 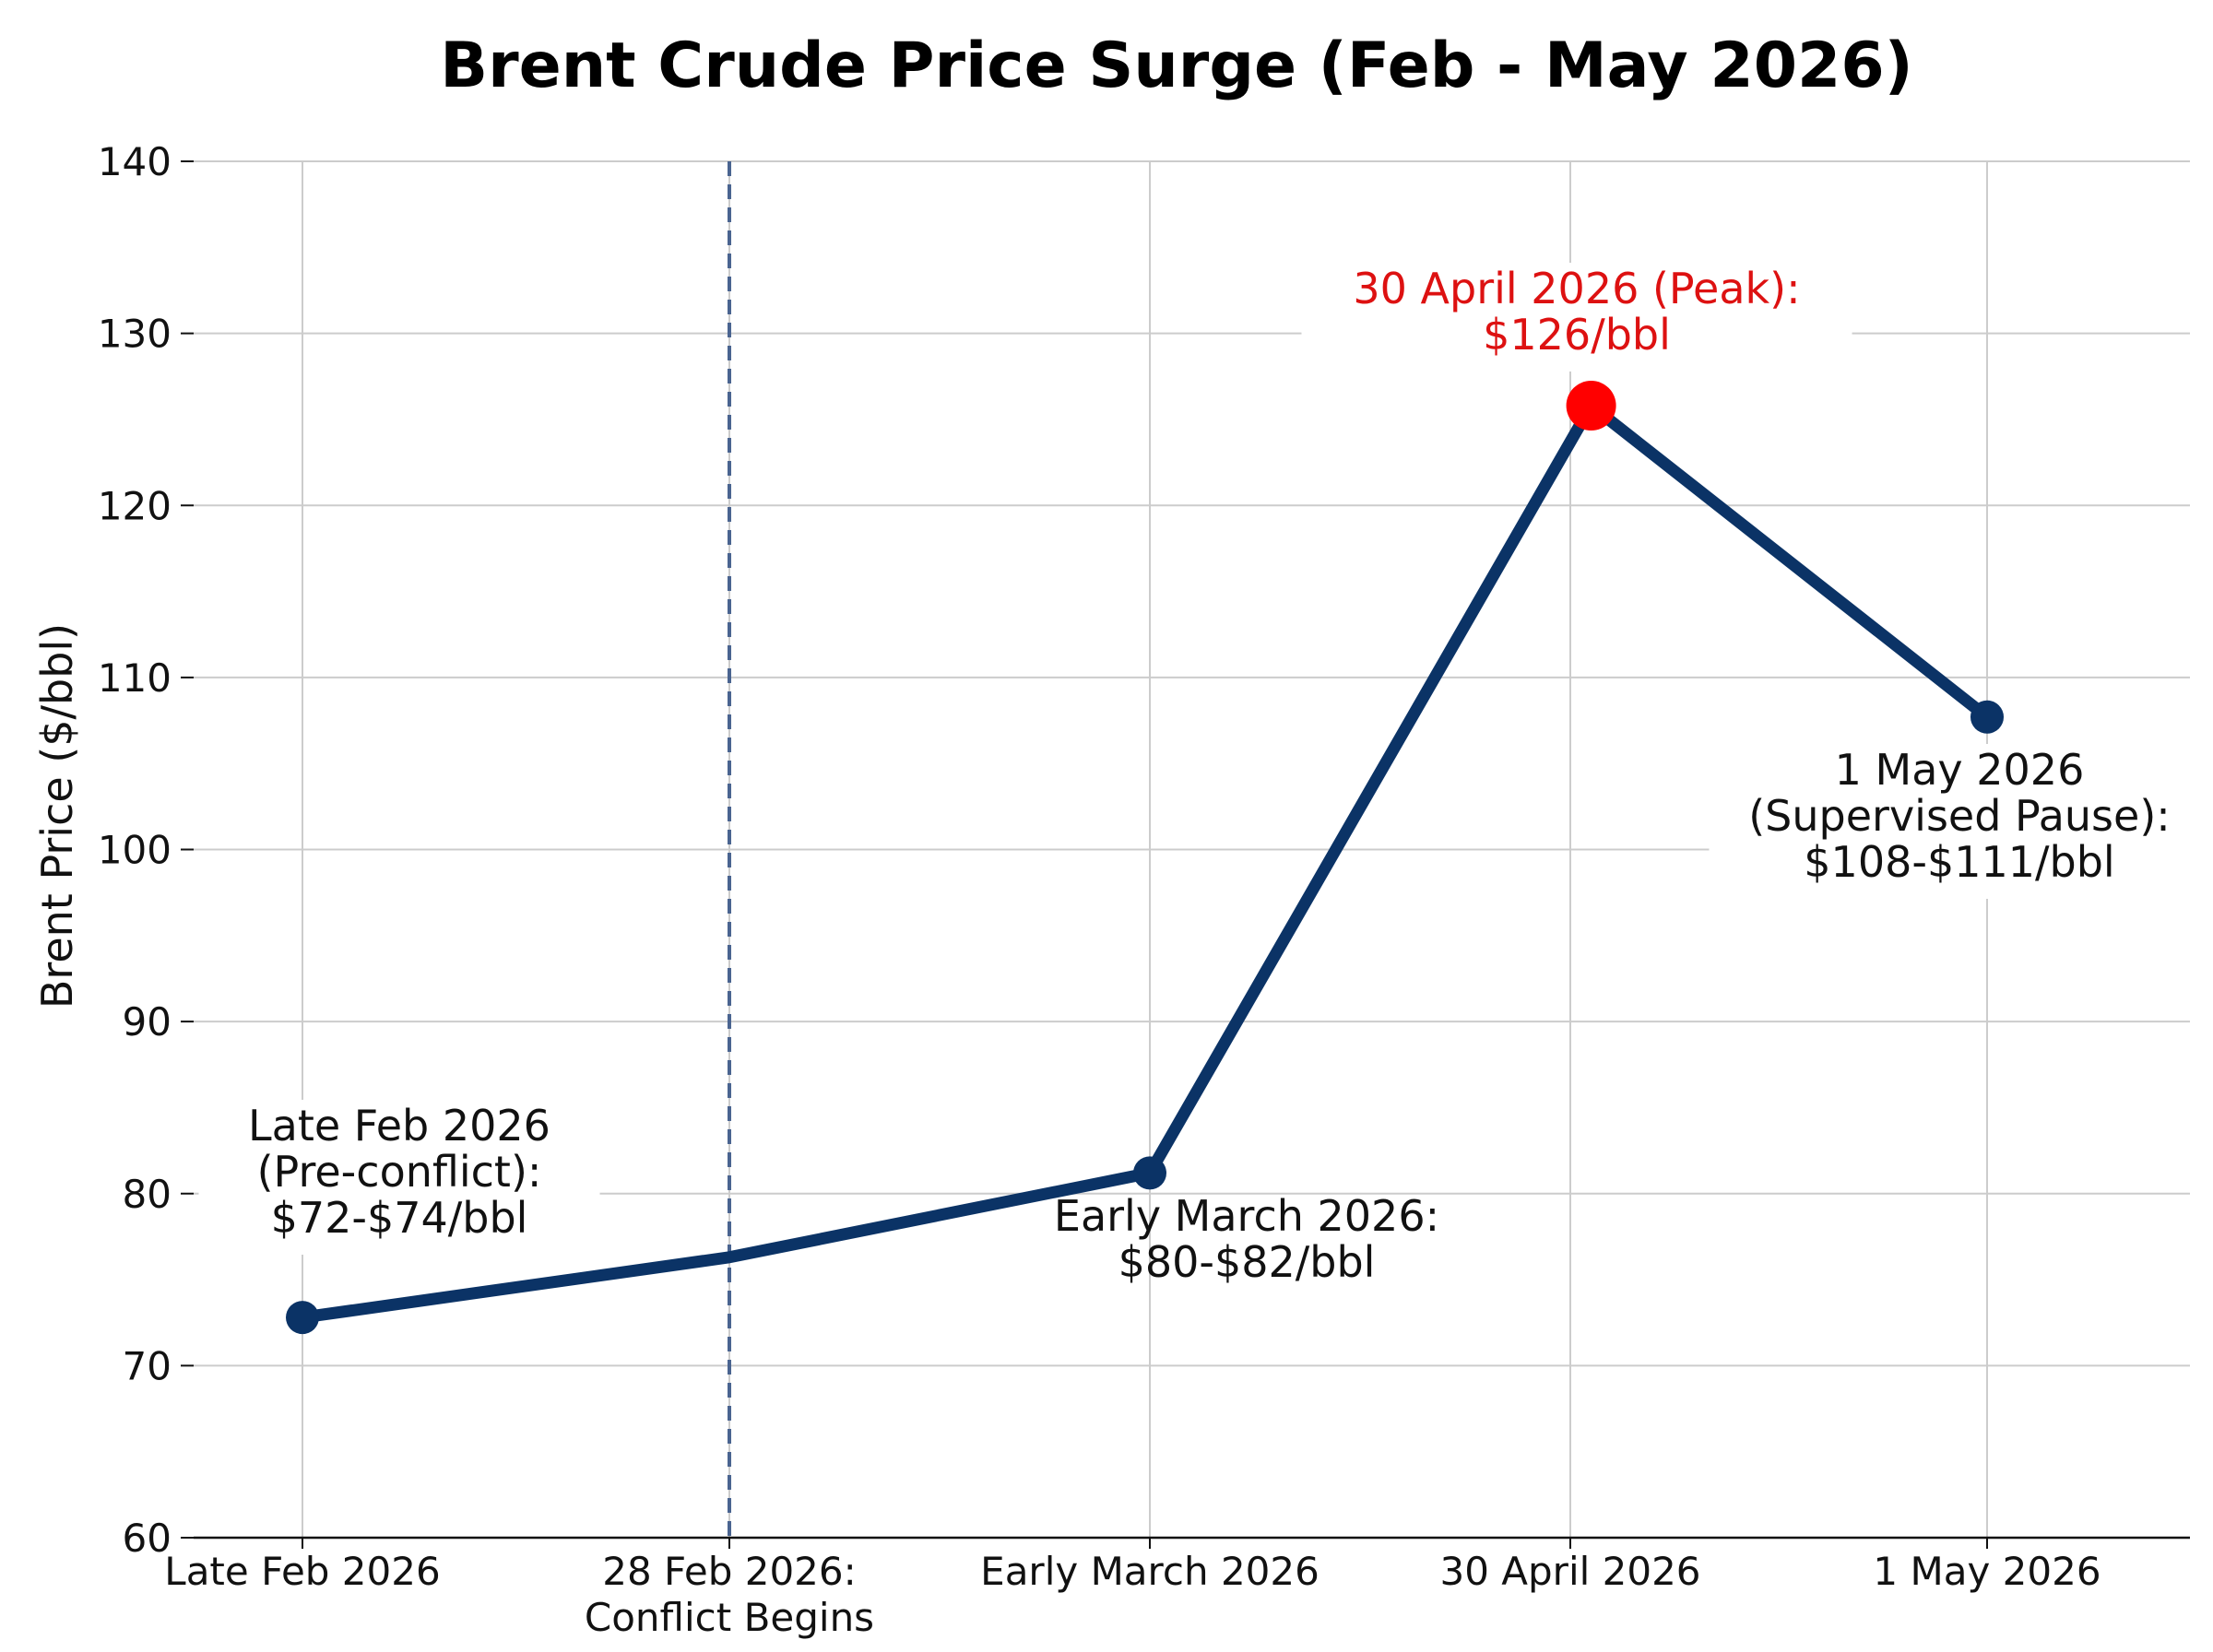 What do you see at coordinates (135, 161) in the screenshot?
I see `y-tick-label: 140` at bounding box center [135, 161].